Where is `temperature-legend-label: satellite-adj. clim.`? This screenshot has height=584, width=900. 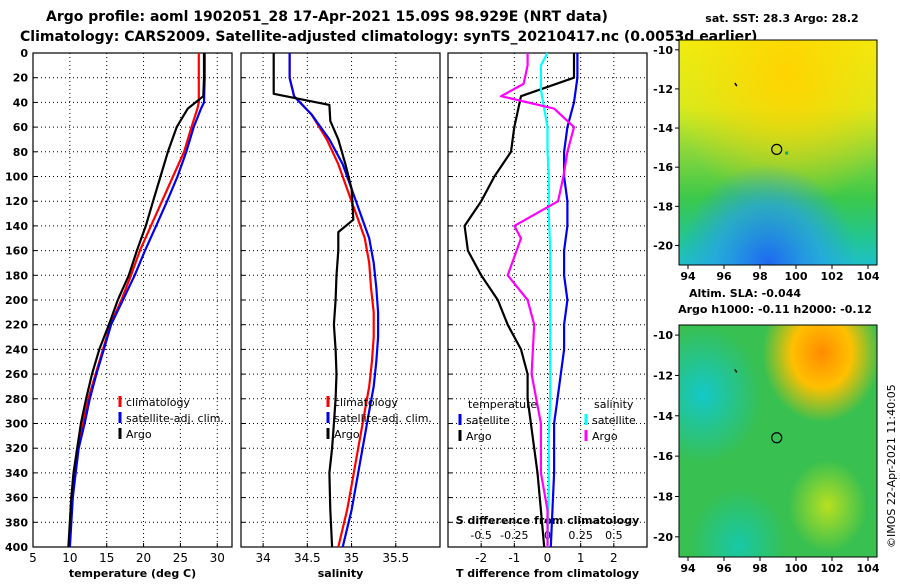 temperature-legend-label: satellite-adj. clim. is located at coordinates (175, 418).